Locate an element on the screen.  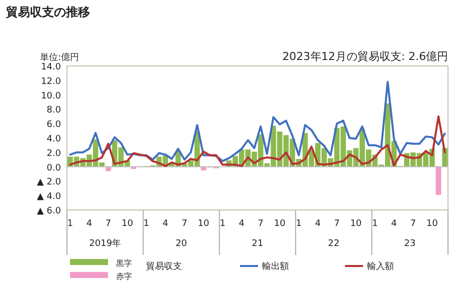
y-tick-label: 12.0 is located at coordinates (51, 81).